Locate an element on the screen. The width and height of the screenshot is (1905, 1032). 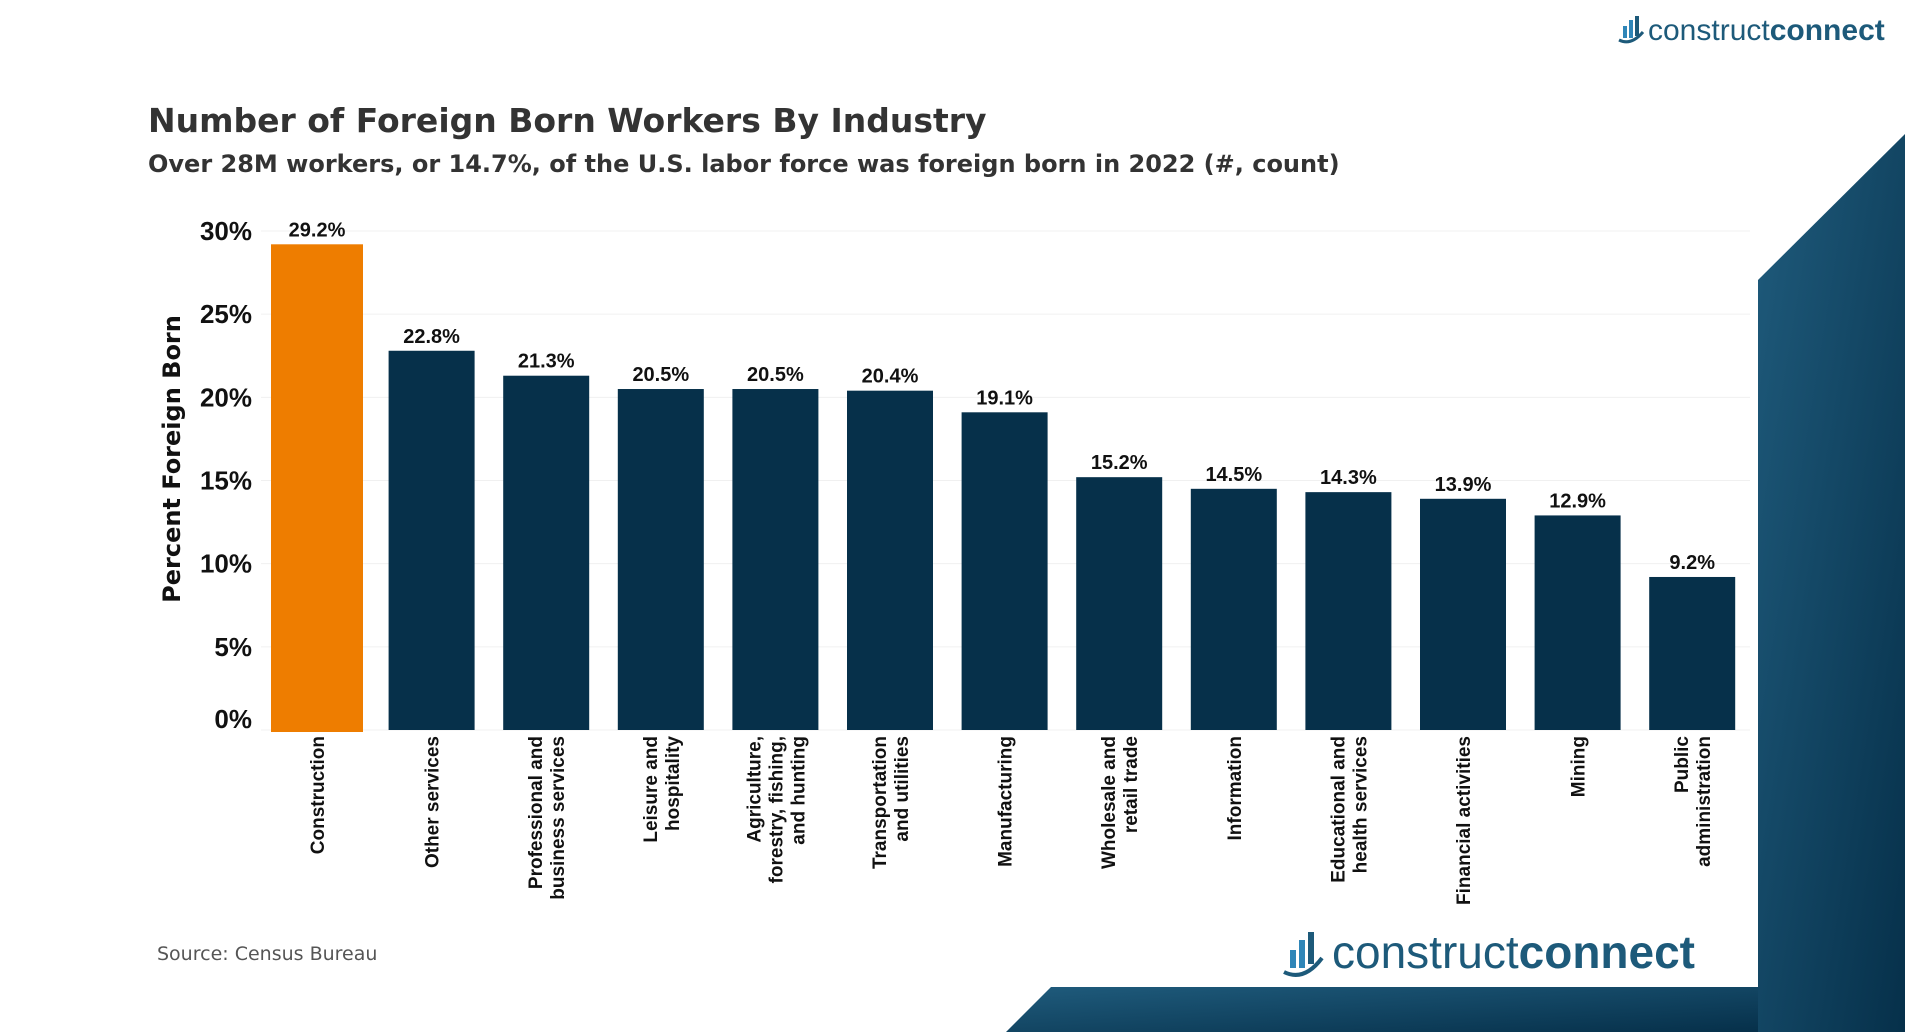
x-tick-label: Information is located at coordinates (1235, 788).